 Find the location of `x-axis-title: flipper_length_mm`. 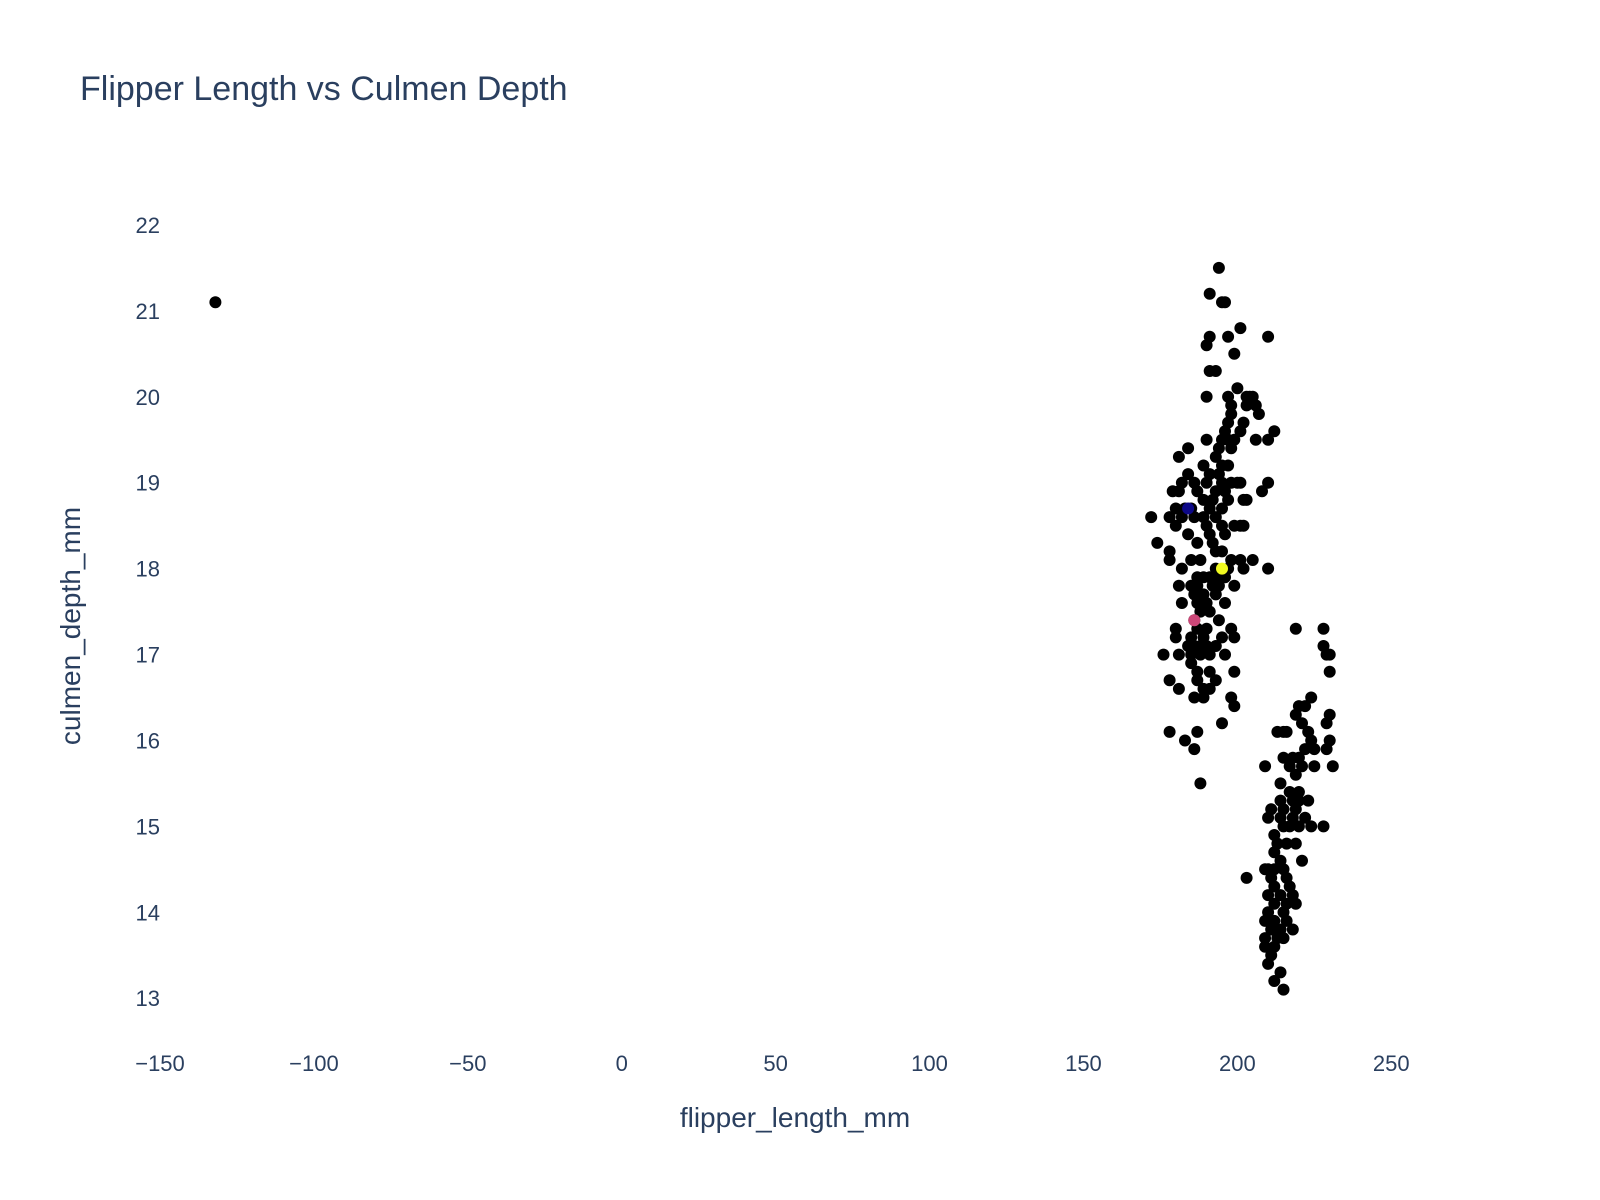

x-axis-title: flipper_length_mm is located at coordinates (795, 1117).